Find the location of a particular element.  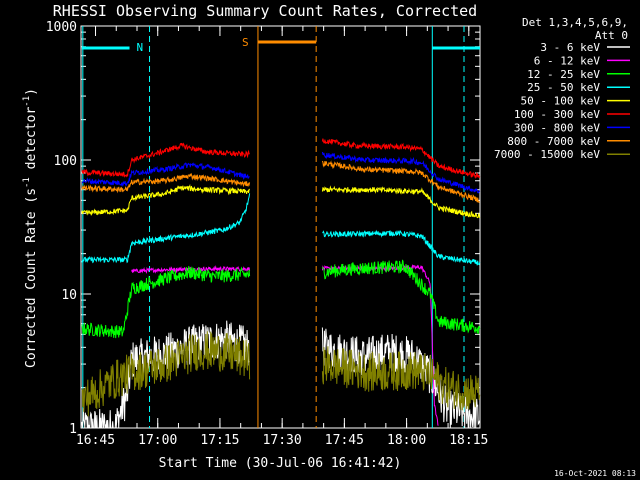

legend-header: Det 1,3,4,5,6,9, is located at coordinates (575, 22).